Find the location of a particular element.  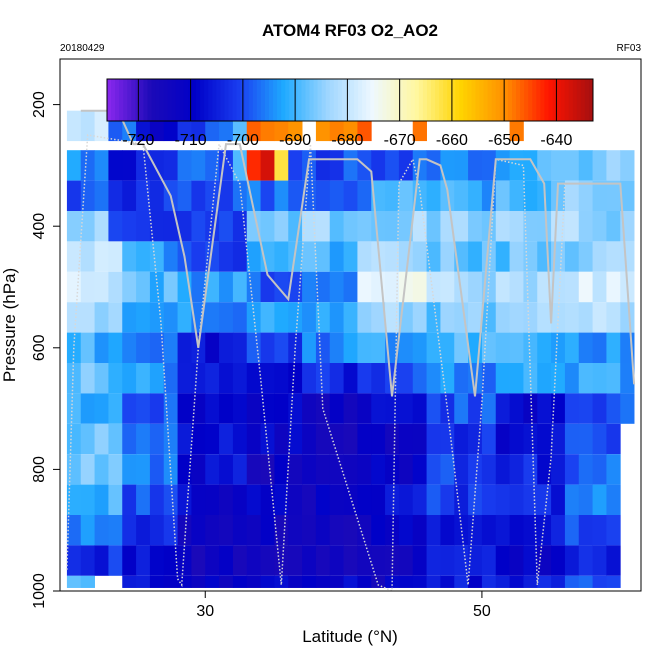

x-axis: 30 50 is located at coordinates (343, 605).